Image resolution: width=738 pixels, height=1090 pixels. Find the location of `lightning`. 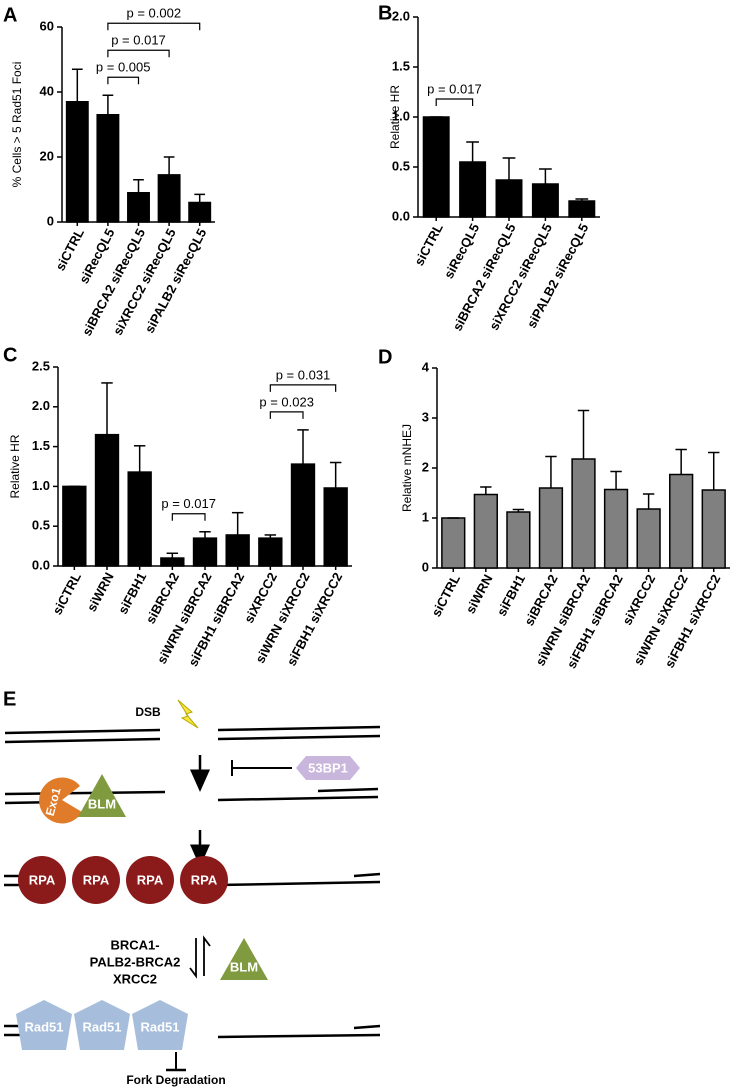

lightning is located at coordinates (188, 714).